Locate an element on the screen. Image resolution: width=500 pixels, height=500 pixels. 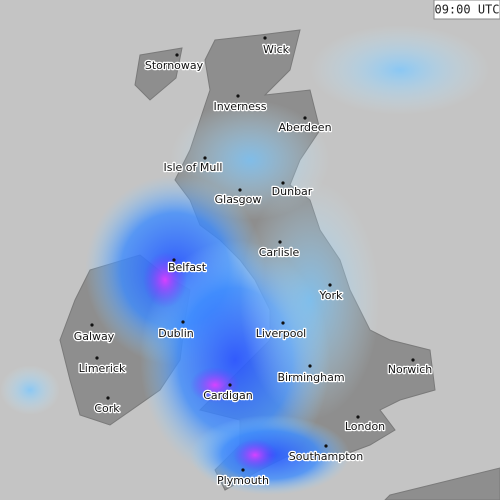
city-label: Carlisle is located at coordinates (279, 252).